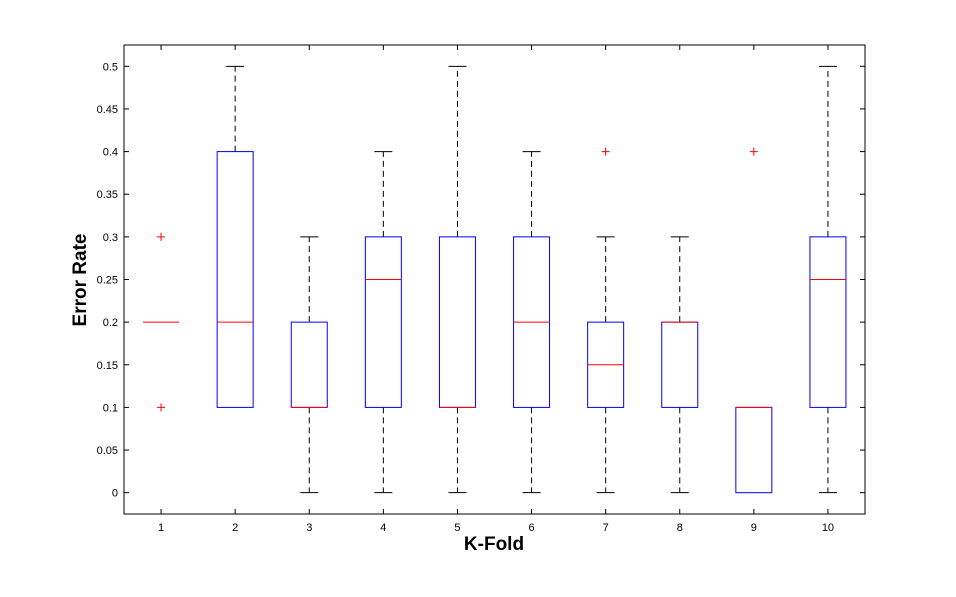 The image size is (956, 597). What do you see at coordinates (107, 451) in the screenshot?
I see `y-tick-label: 0.05` at bounding box center [107, 451].